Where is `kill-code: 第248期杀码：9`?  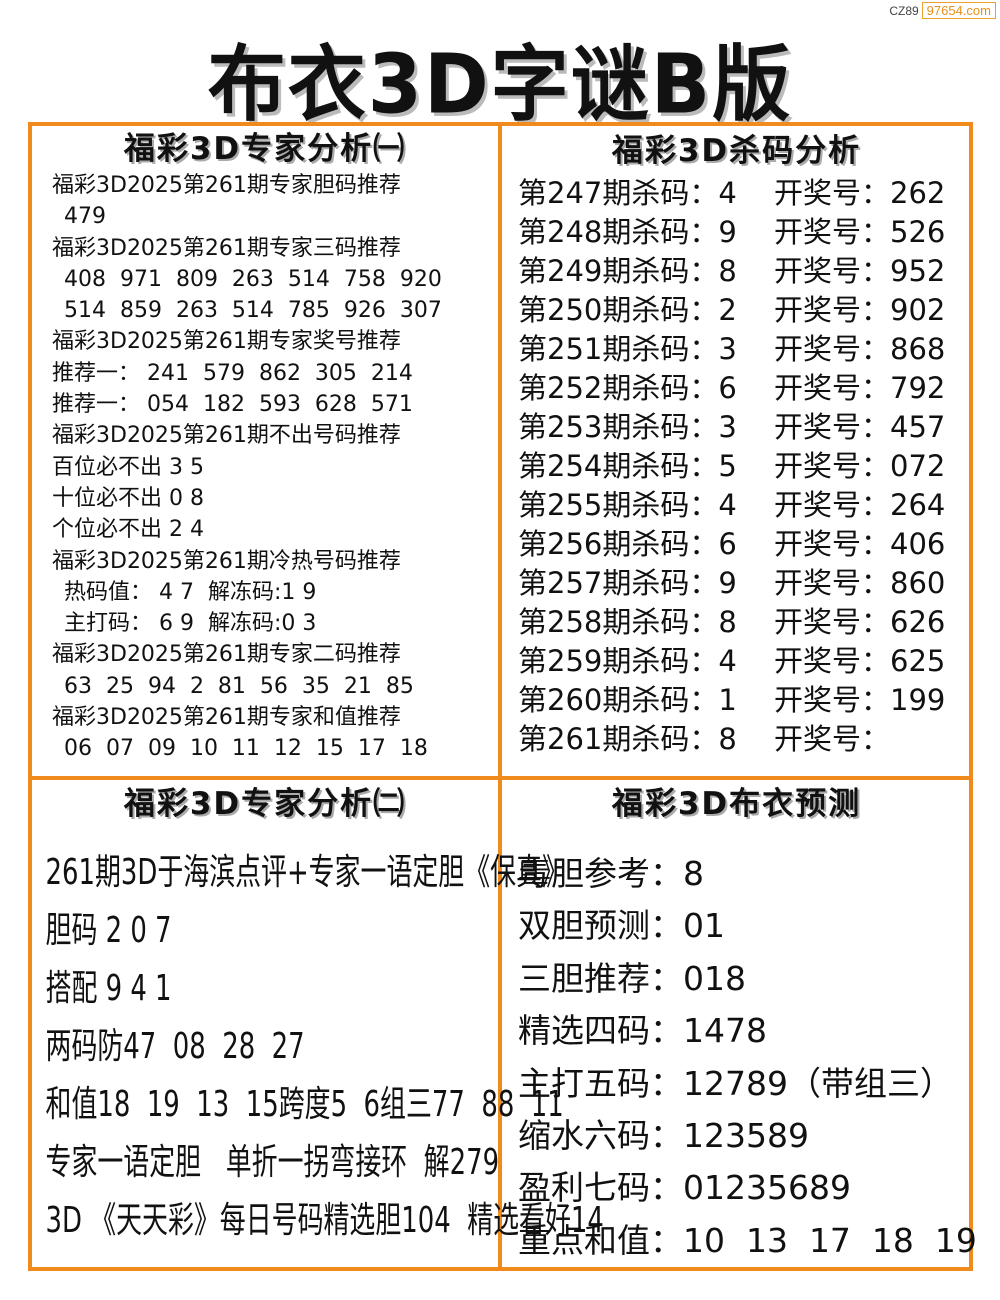
kill-code: 第248期杀码：9 is located at coordinates (627, 232).